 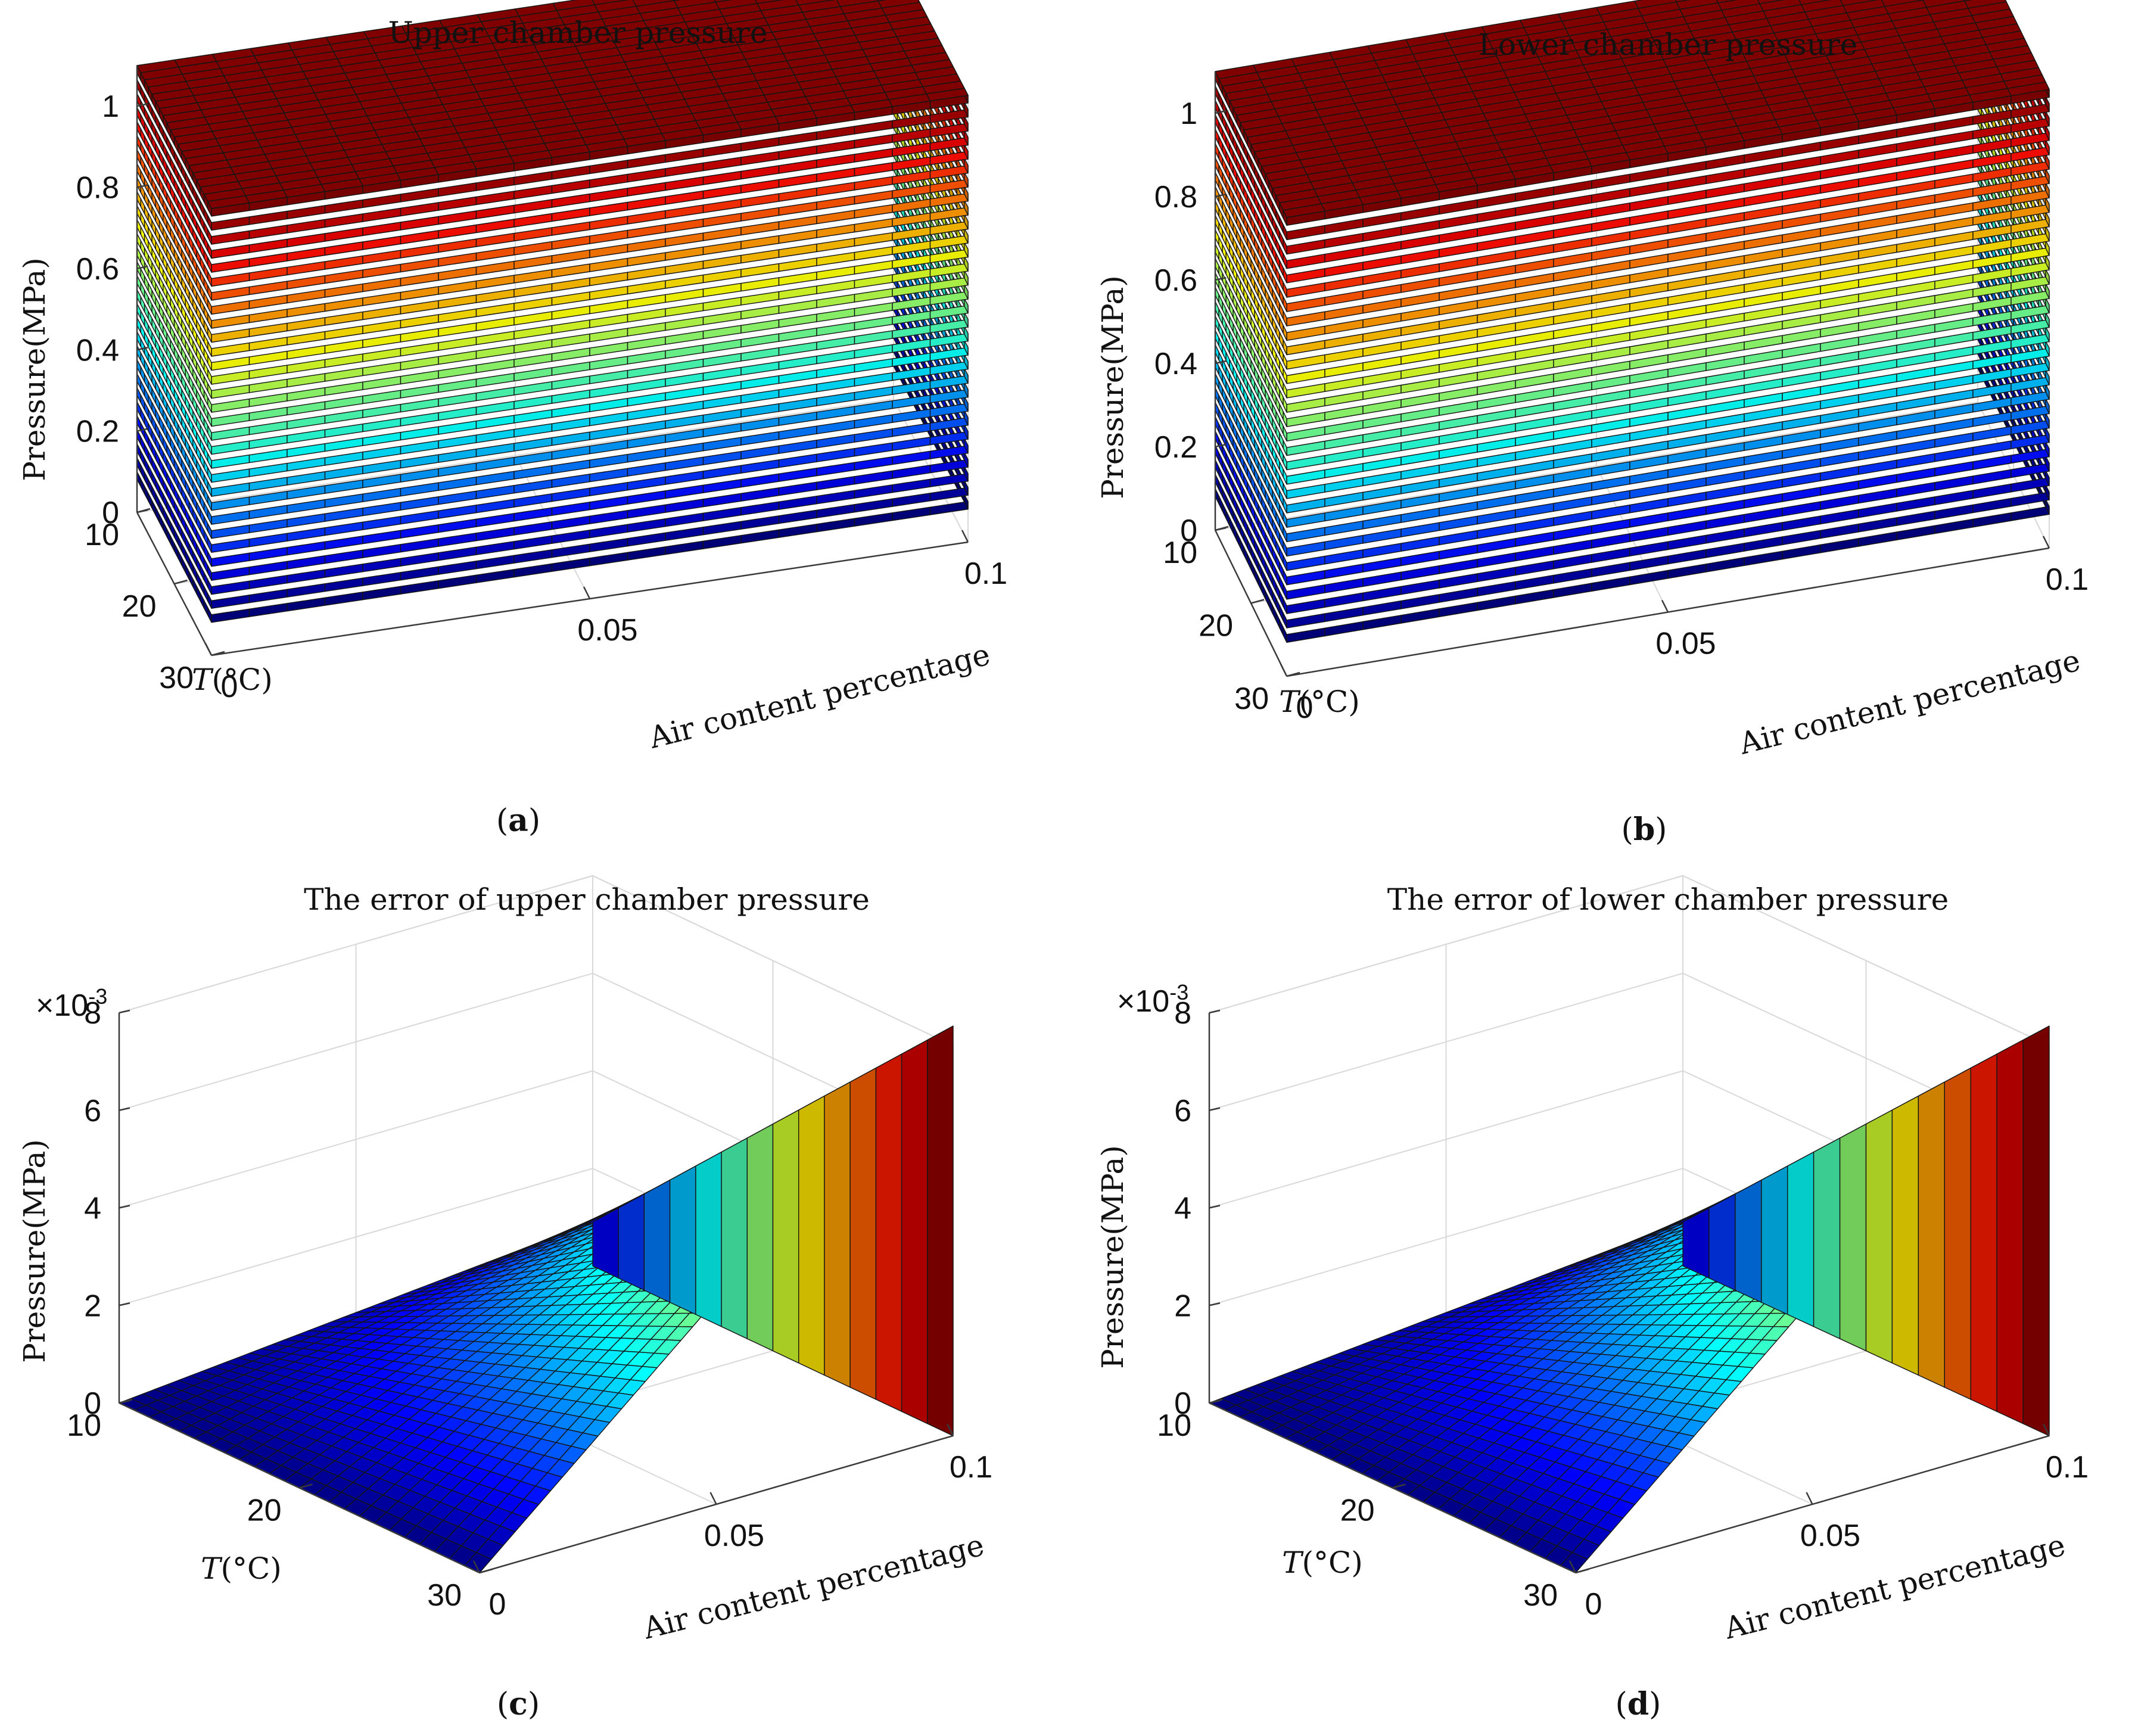 What do you see at coordinates (229, 687) in the screenshot?
I see `x-tick-label: 0` at bounding box center [229, 687].